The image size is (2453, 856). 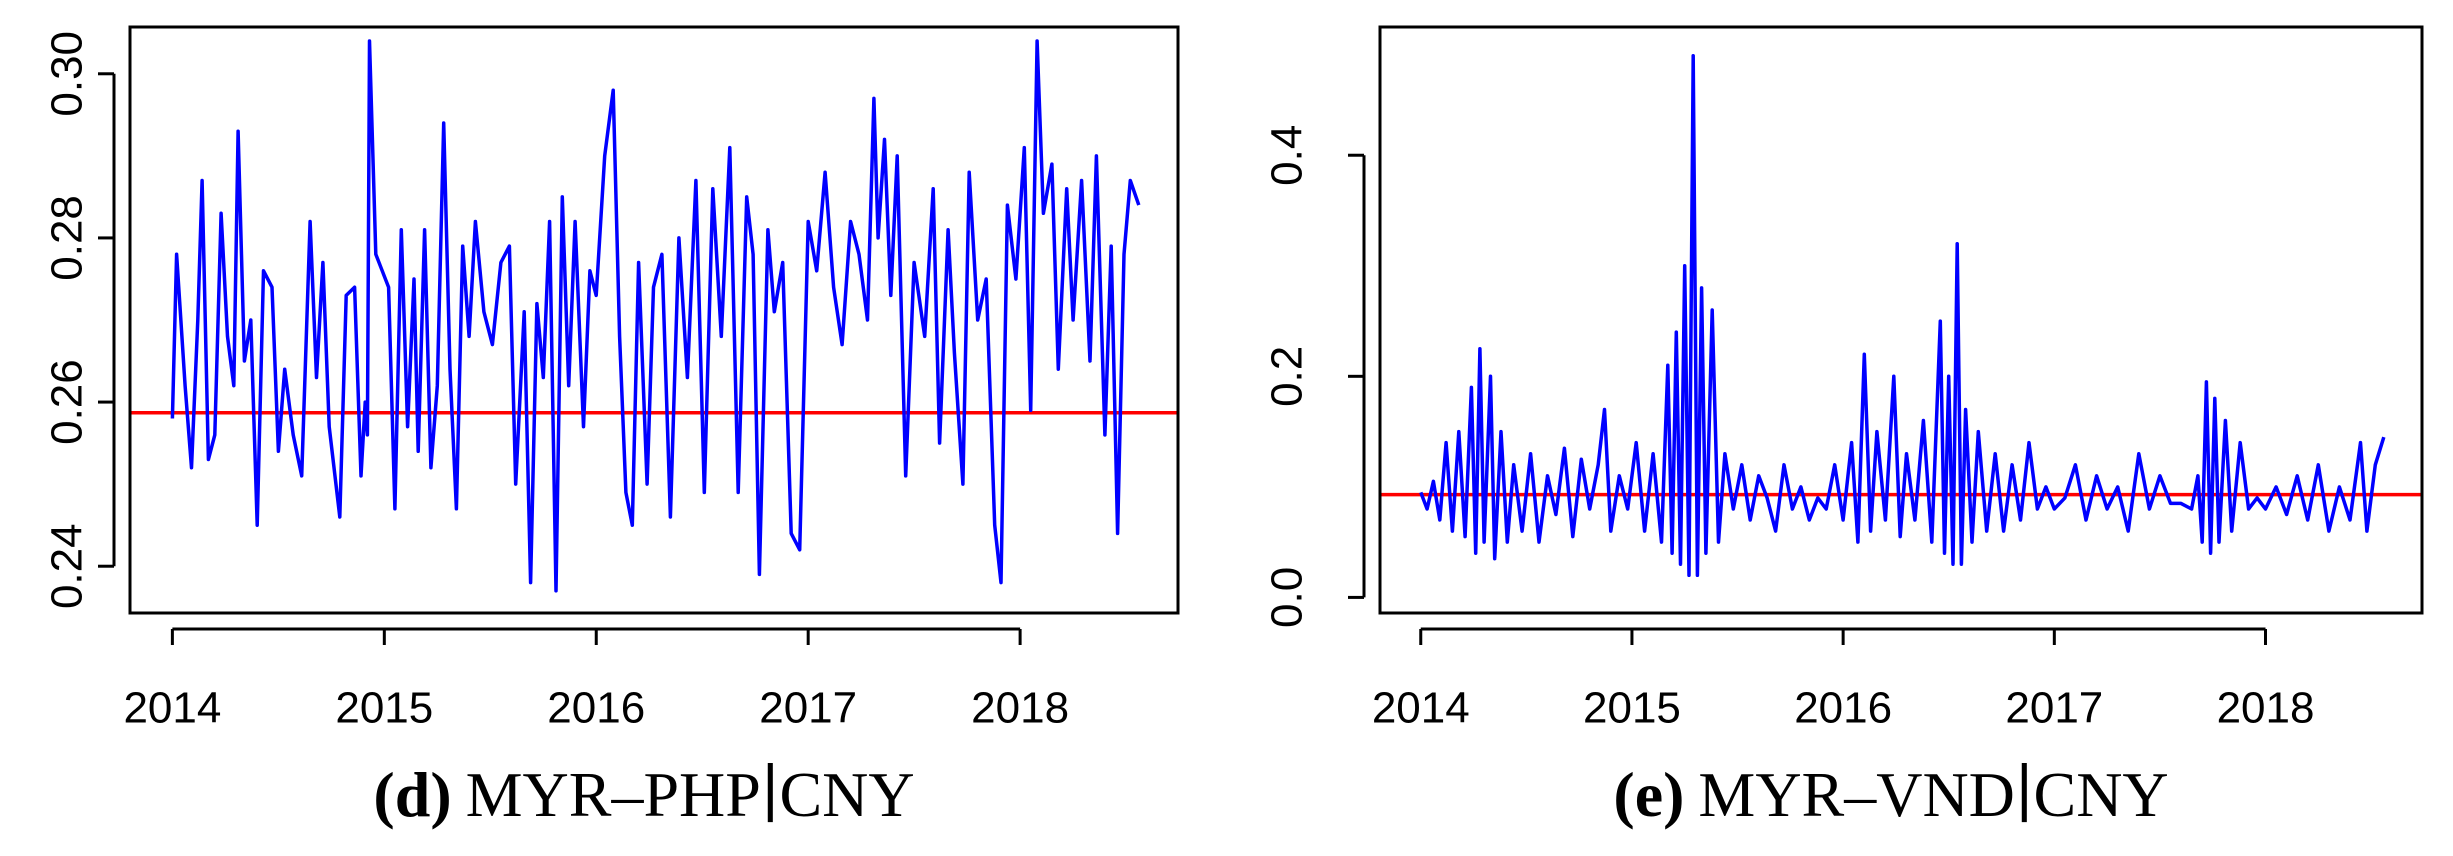 What do you see at coordinates (412, 794) in the screenshot?
I see `caption-label: (d)` at bounding box center [412, 794].